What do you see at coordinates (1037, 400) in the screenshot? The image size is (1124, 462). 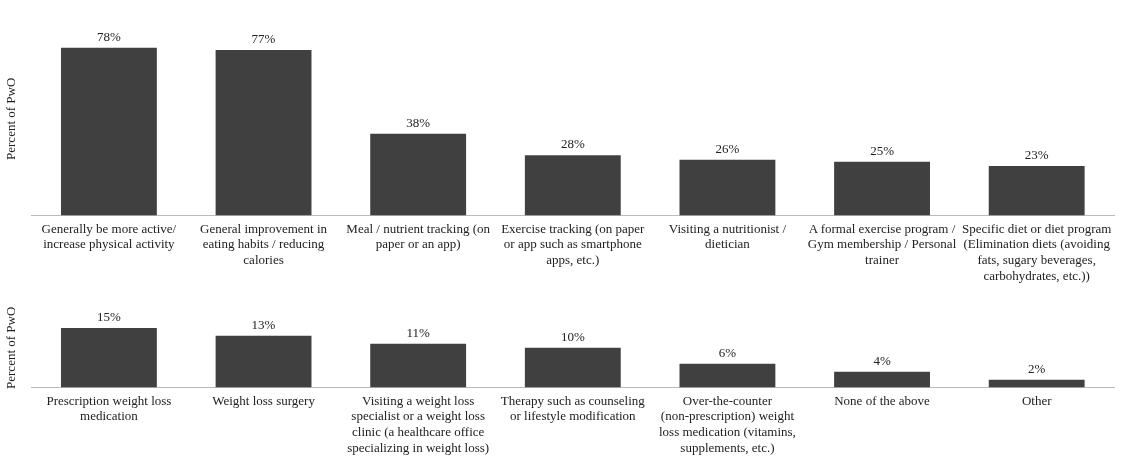 I see `x-tick-label: Other` at bounding box center [1037, 400].